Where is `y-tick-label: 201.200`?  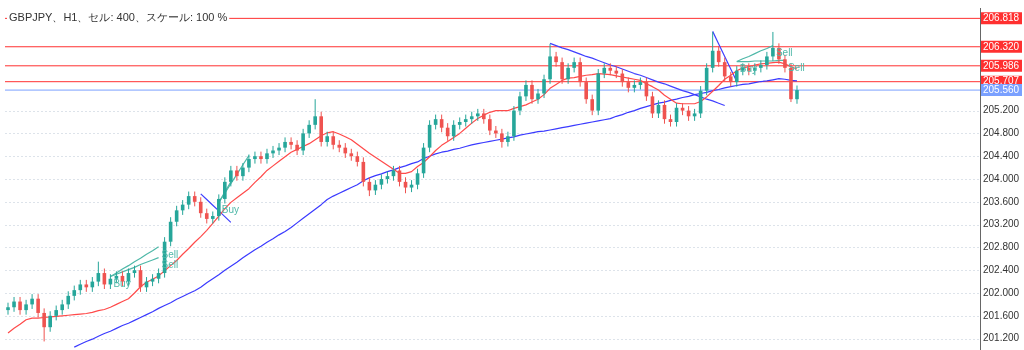 y-tick-label: 201.200 is located at coordinates (1001, 338).